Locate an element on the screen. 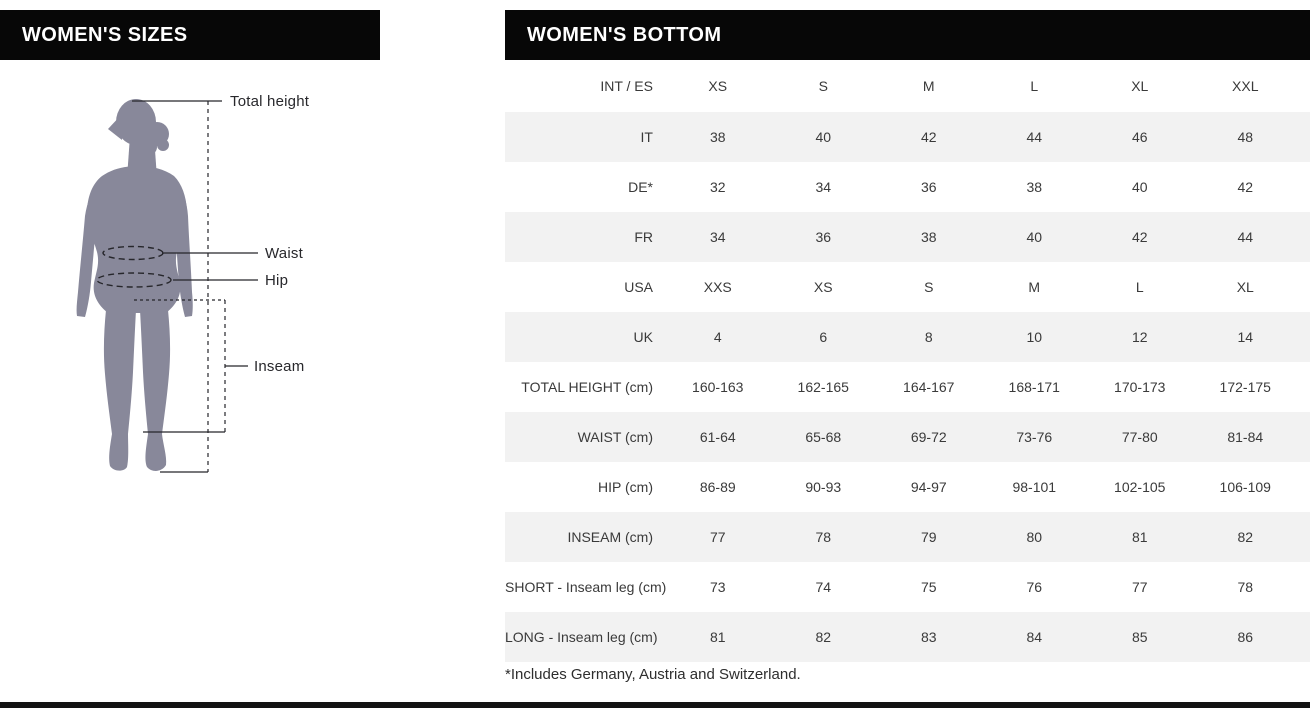  row-label: USA is located at coordinates (638, 287).